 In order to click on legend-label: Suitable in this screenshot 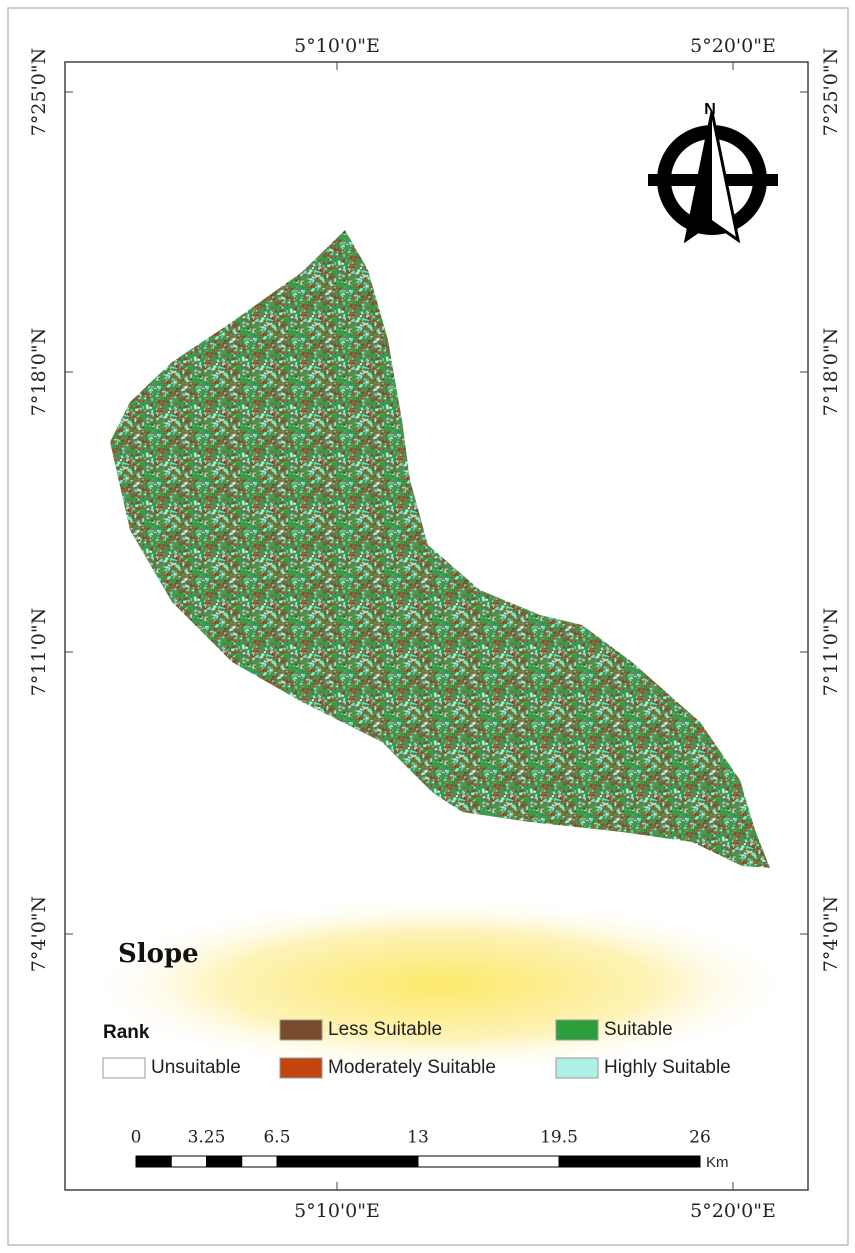, I will do `click(638, 1029)`.